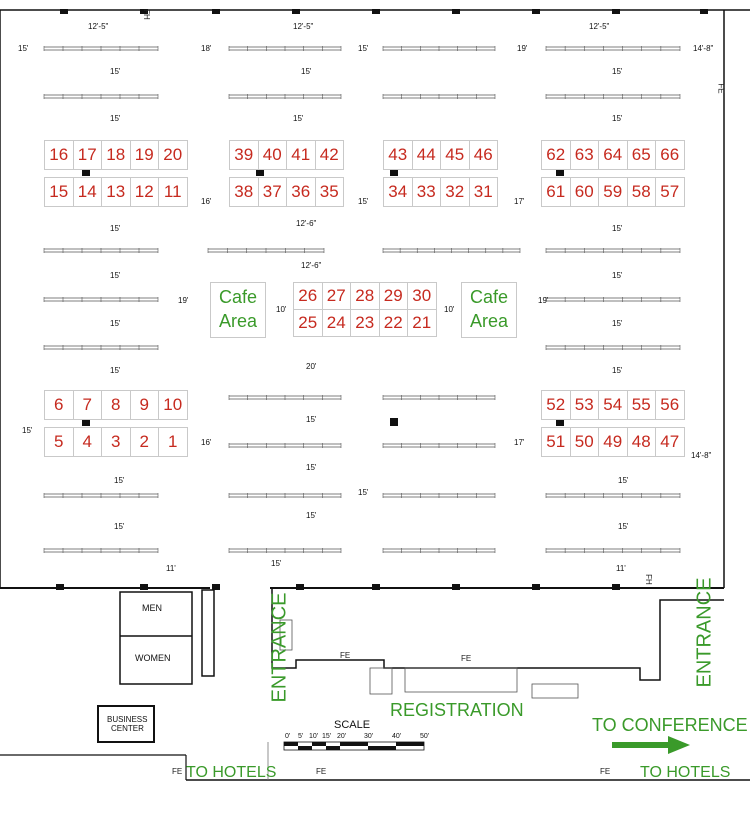 This screenshot has height=815, width=750. I want to click on booth-41: 41, so click(301, 155).